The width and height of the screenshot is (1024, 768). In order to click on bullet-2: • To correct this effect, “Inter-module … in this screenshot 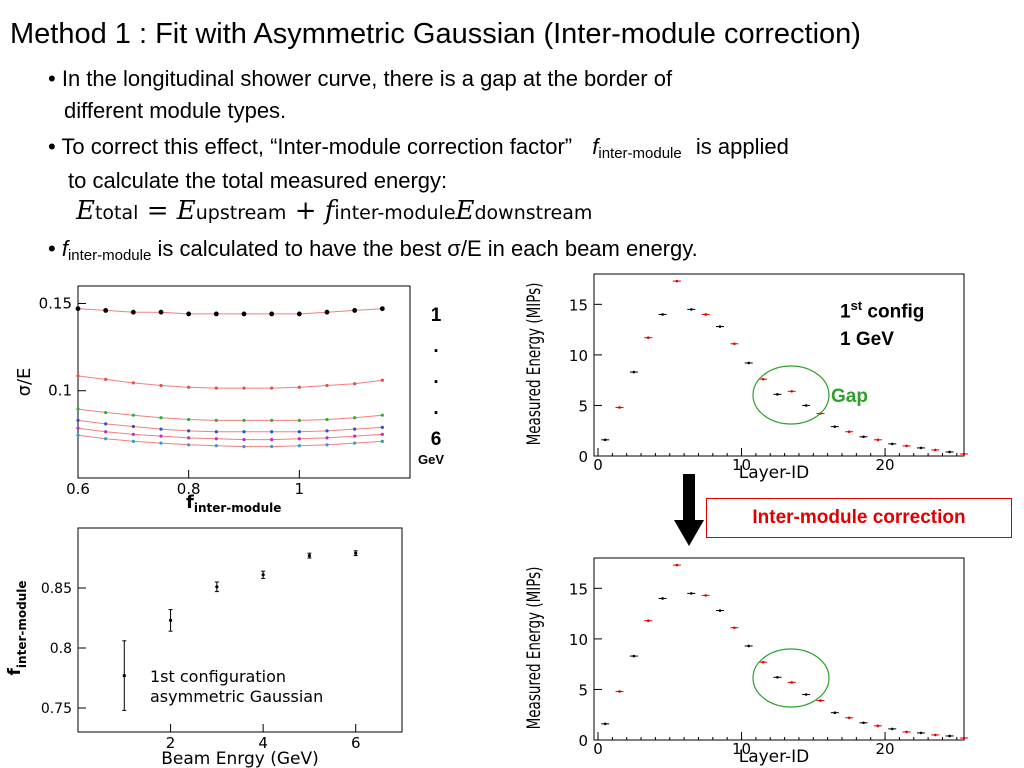, I will do `click(418, 148)`.